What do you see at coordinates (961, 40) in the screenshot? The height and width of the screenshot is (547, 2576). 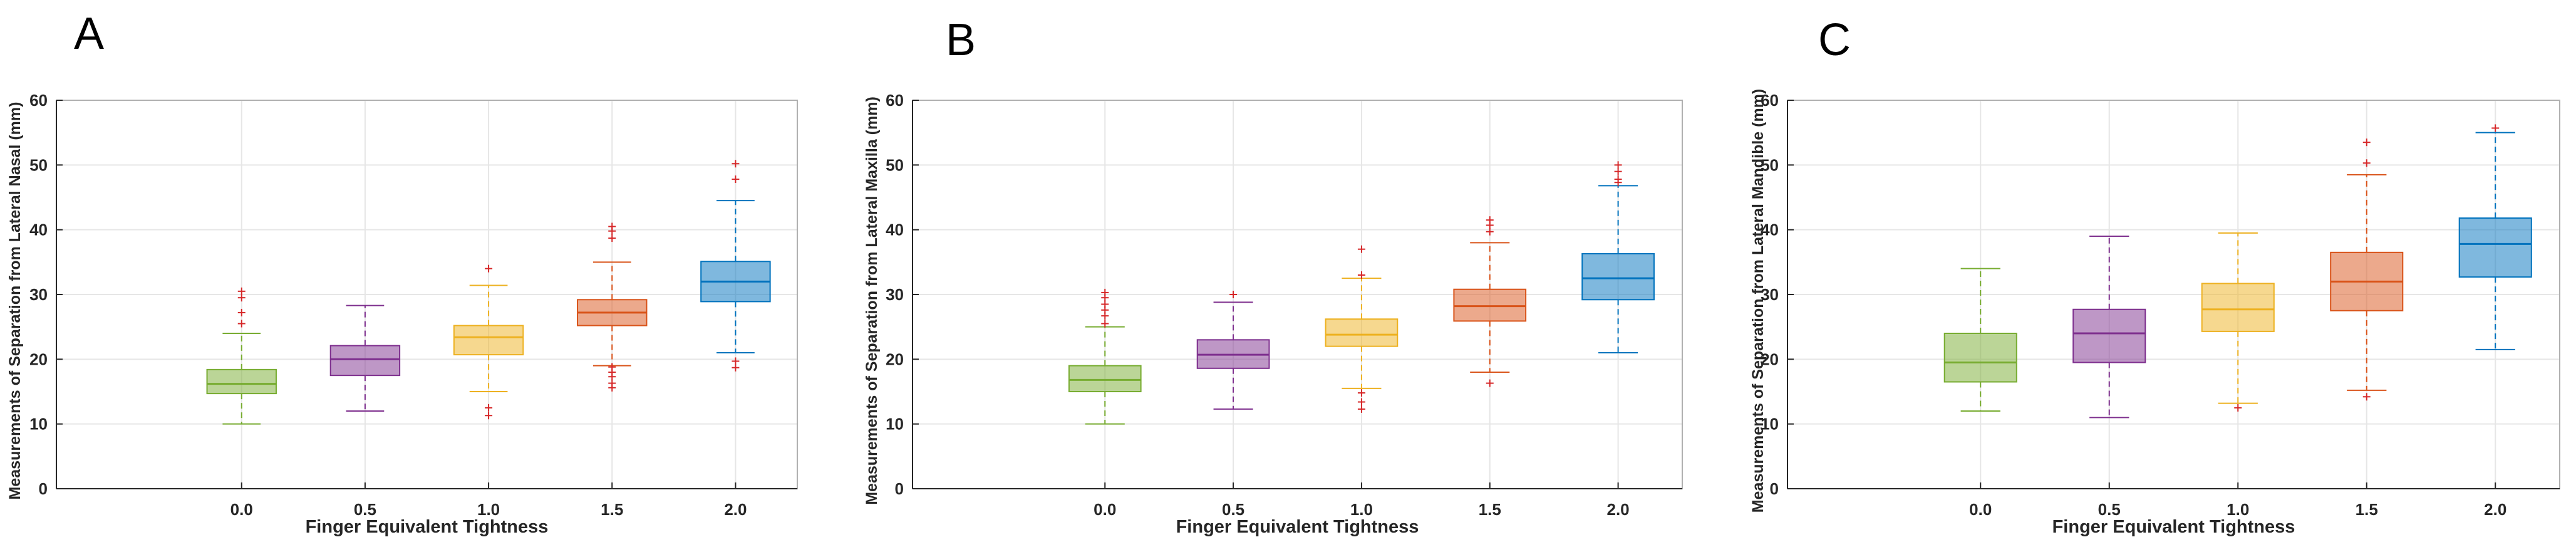 I see `panel-label: B` at bounding box center [961, 40].